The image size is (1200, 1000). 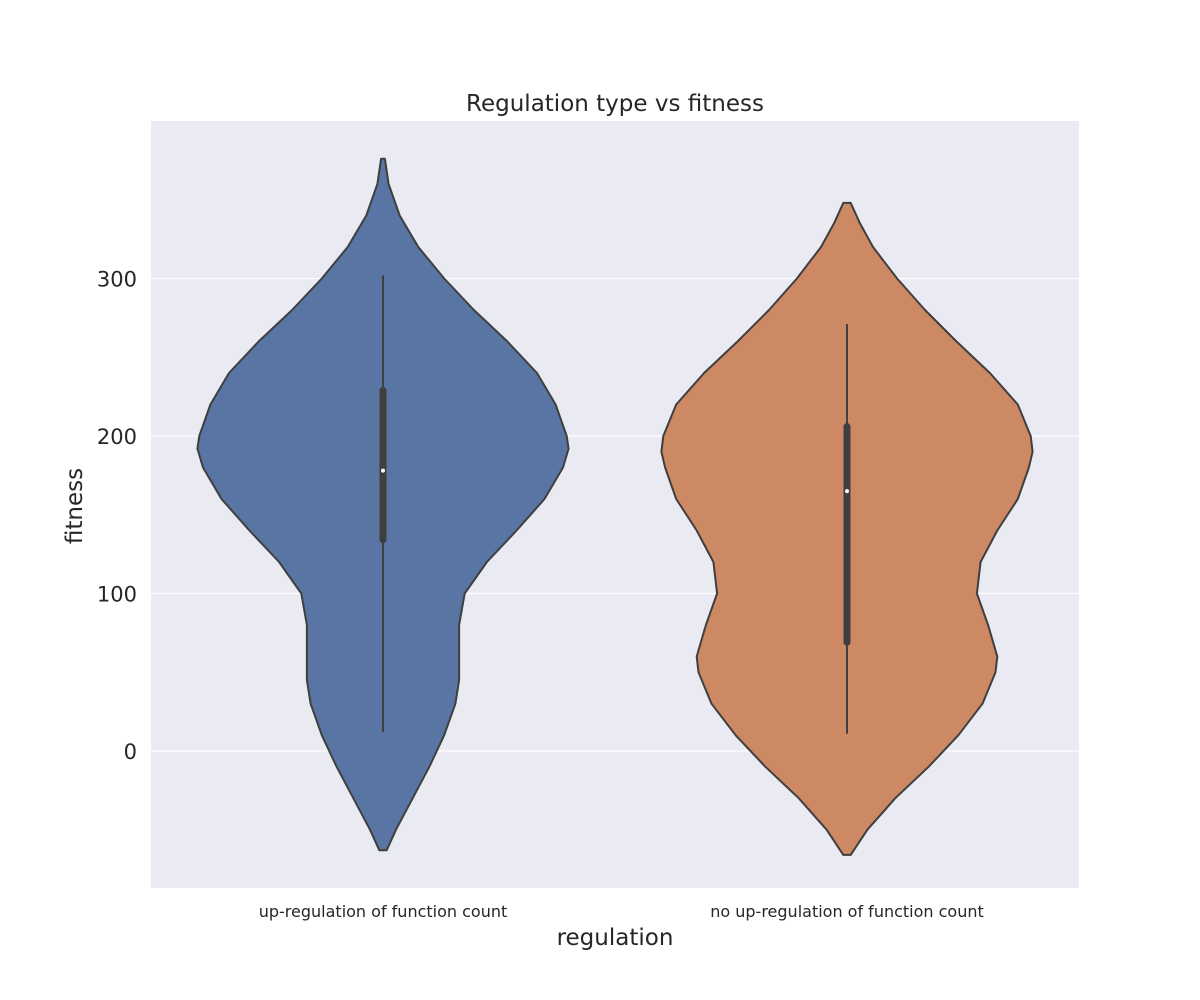 What do you see at coordinates (615, 938) in the screenshot?
I see `x-axis-label: regulation` at bounding box center [615, 938].